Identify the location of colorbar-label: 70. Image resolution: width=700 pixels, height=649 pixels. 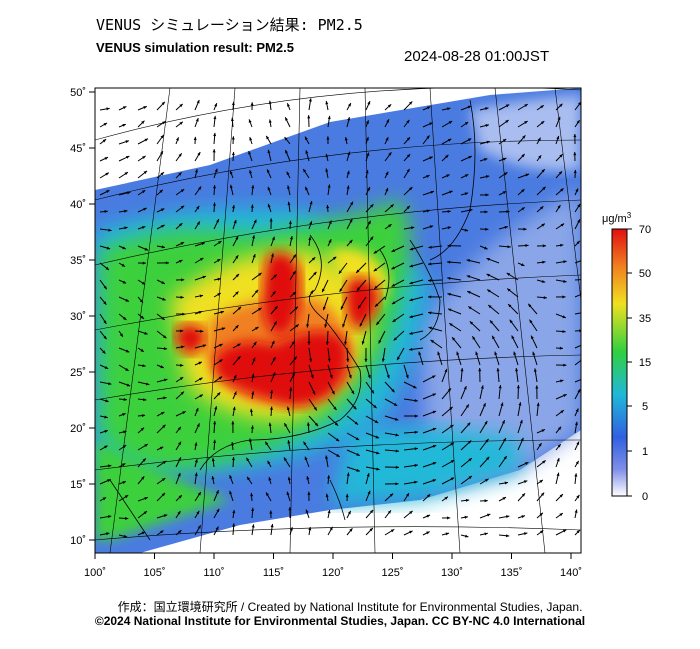
(645, 230).